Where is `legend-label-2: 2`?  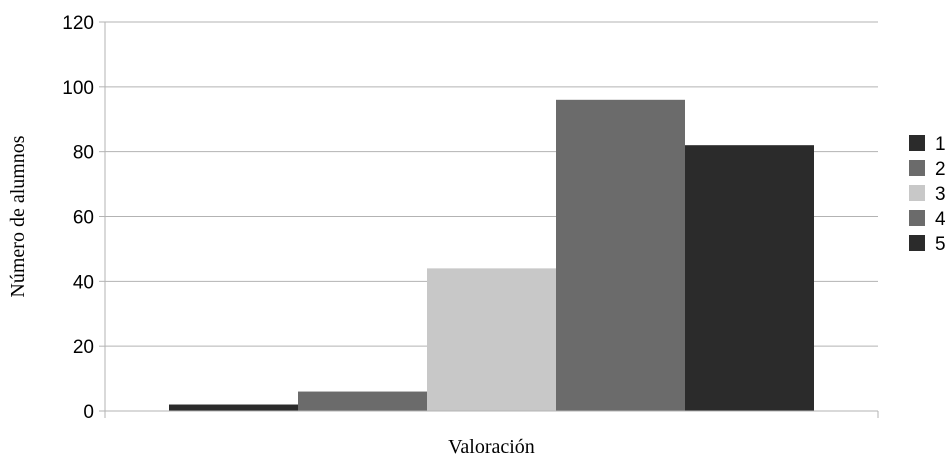 legend-label-2: 2 is located at coordinates (940, 169).